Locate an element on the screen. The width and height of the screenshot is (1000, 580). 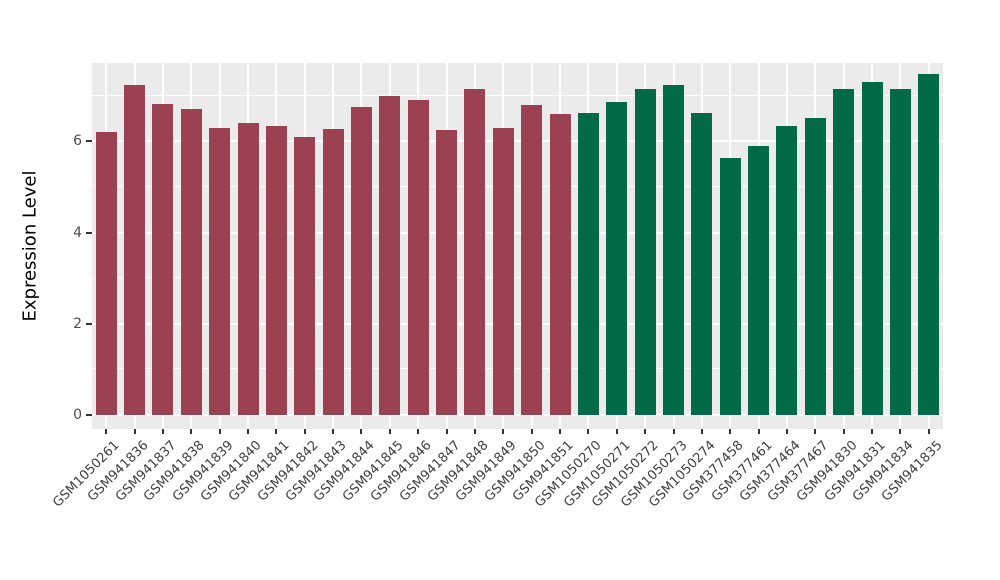
bar-GSM1050274 is located at coordinates (702, 264).